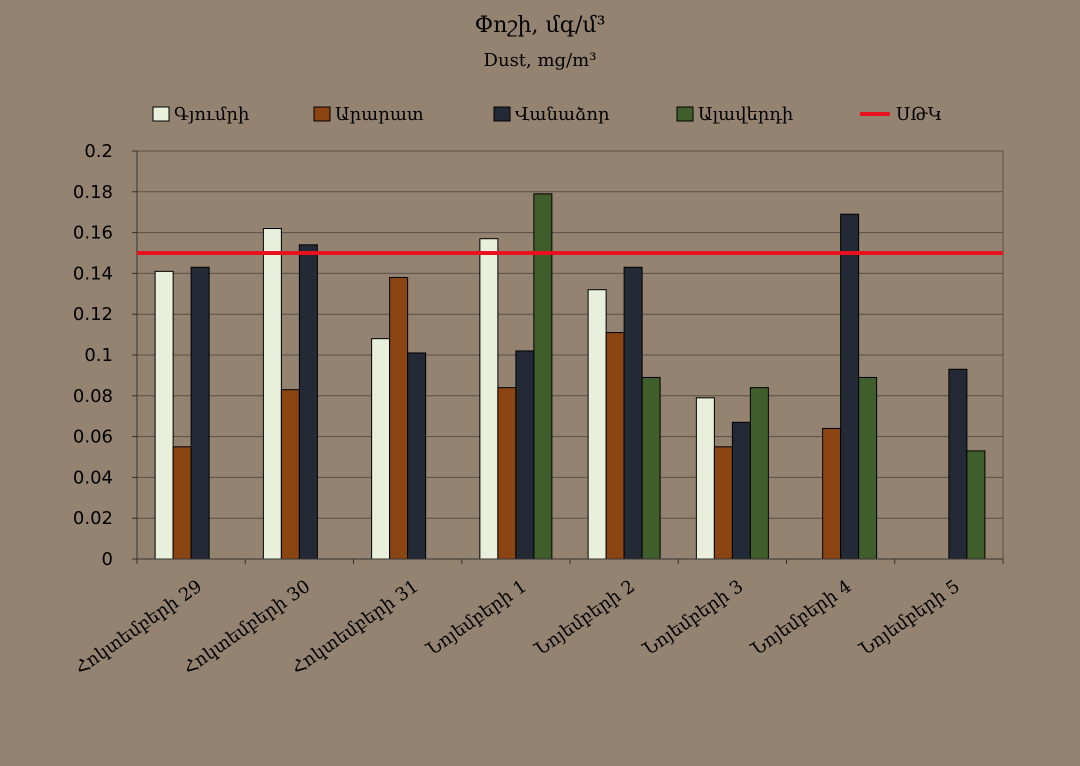 The height and width of the screenshot is (766, 1080). Describe the element at coordinates (801, 618) in the screenshot. I see `category-label: Նոյեմբերի 4` at that location.